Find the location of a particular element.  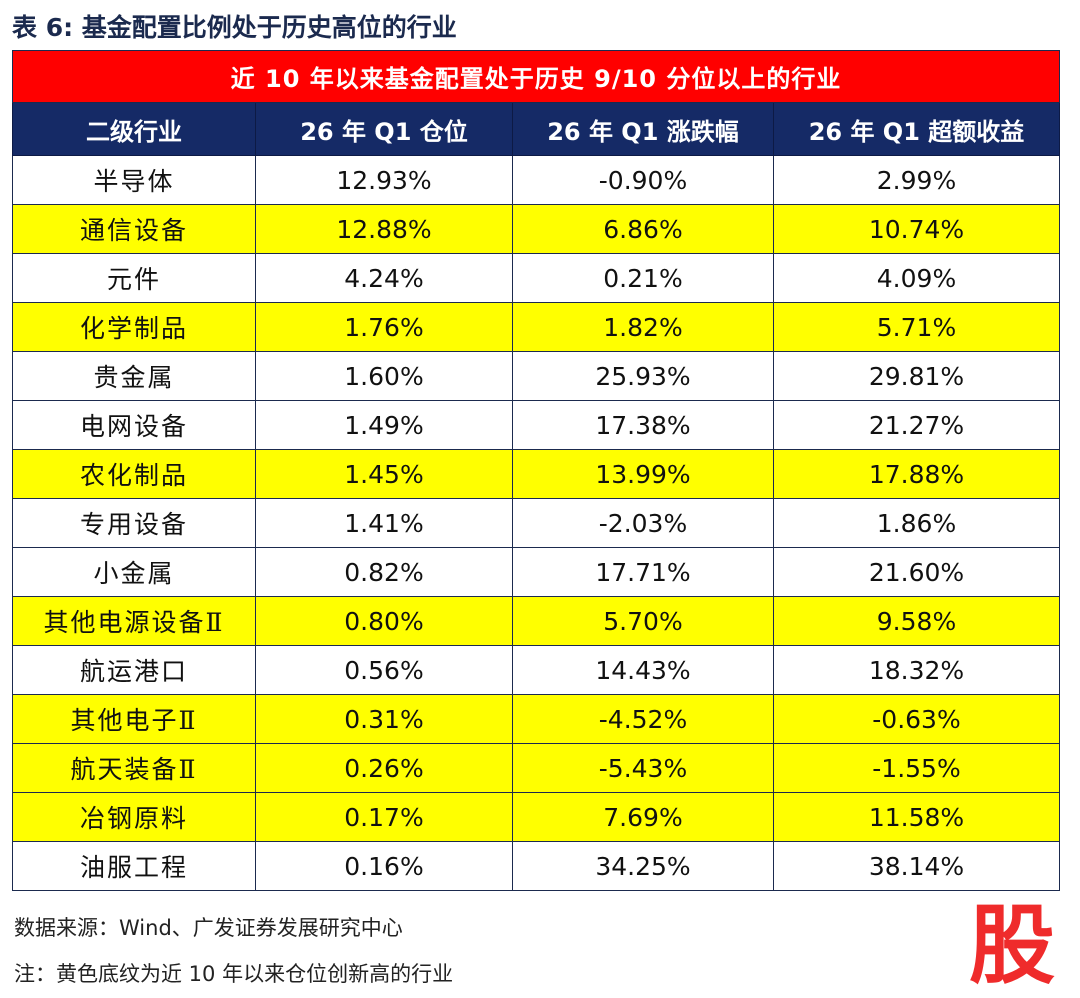

table-caption: 表 6: 基金配置比例处于历史高位的行业 is located at coordinates (234, 27).